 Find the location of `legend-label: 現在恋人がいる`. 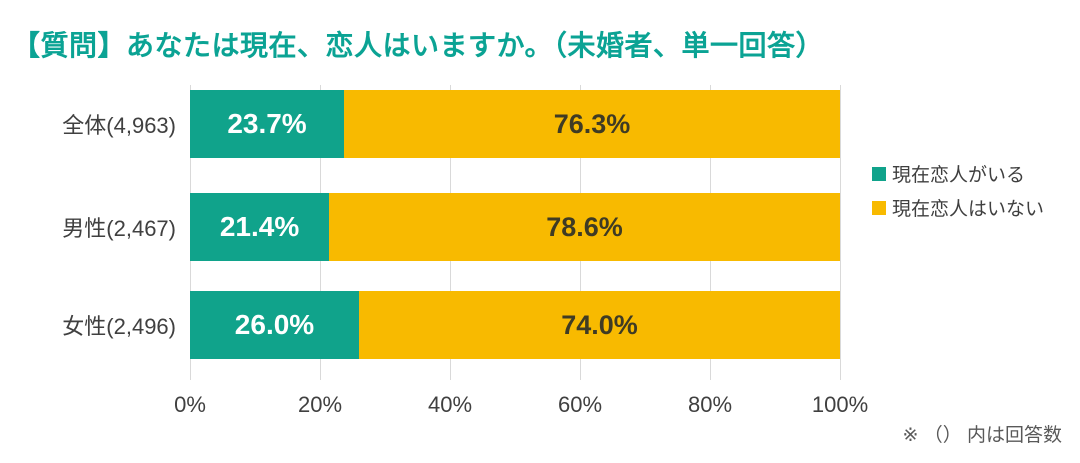

legend-label: 現在恋人がいる is located at coordinates (959, 175).